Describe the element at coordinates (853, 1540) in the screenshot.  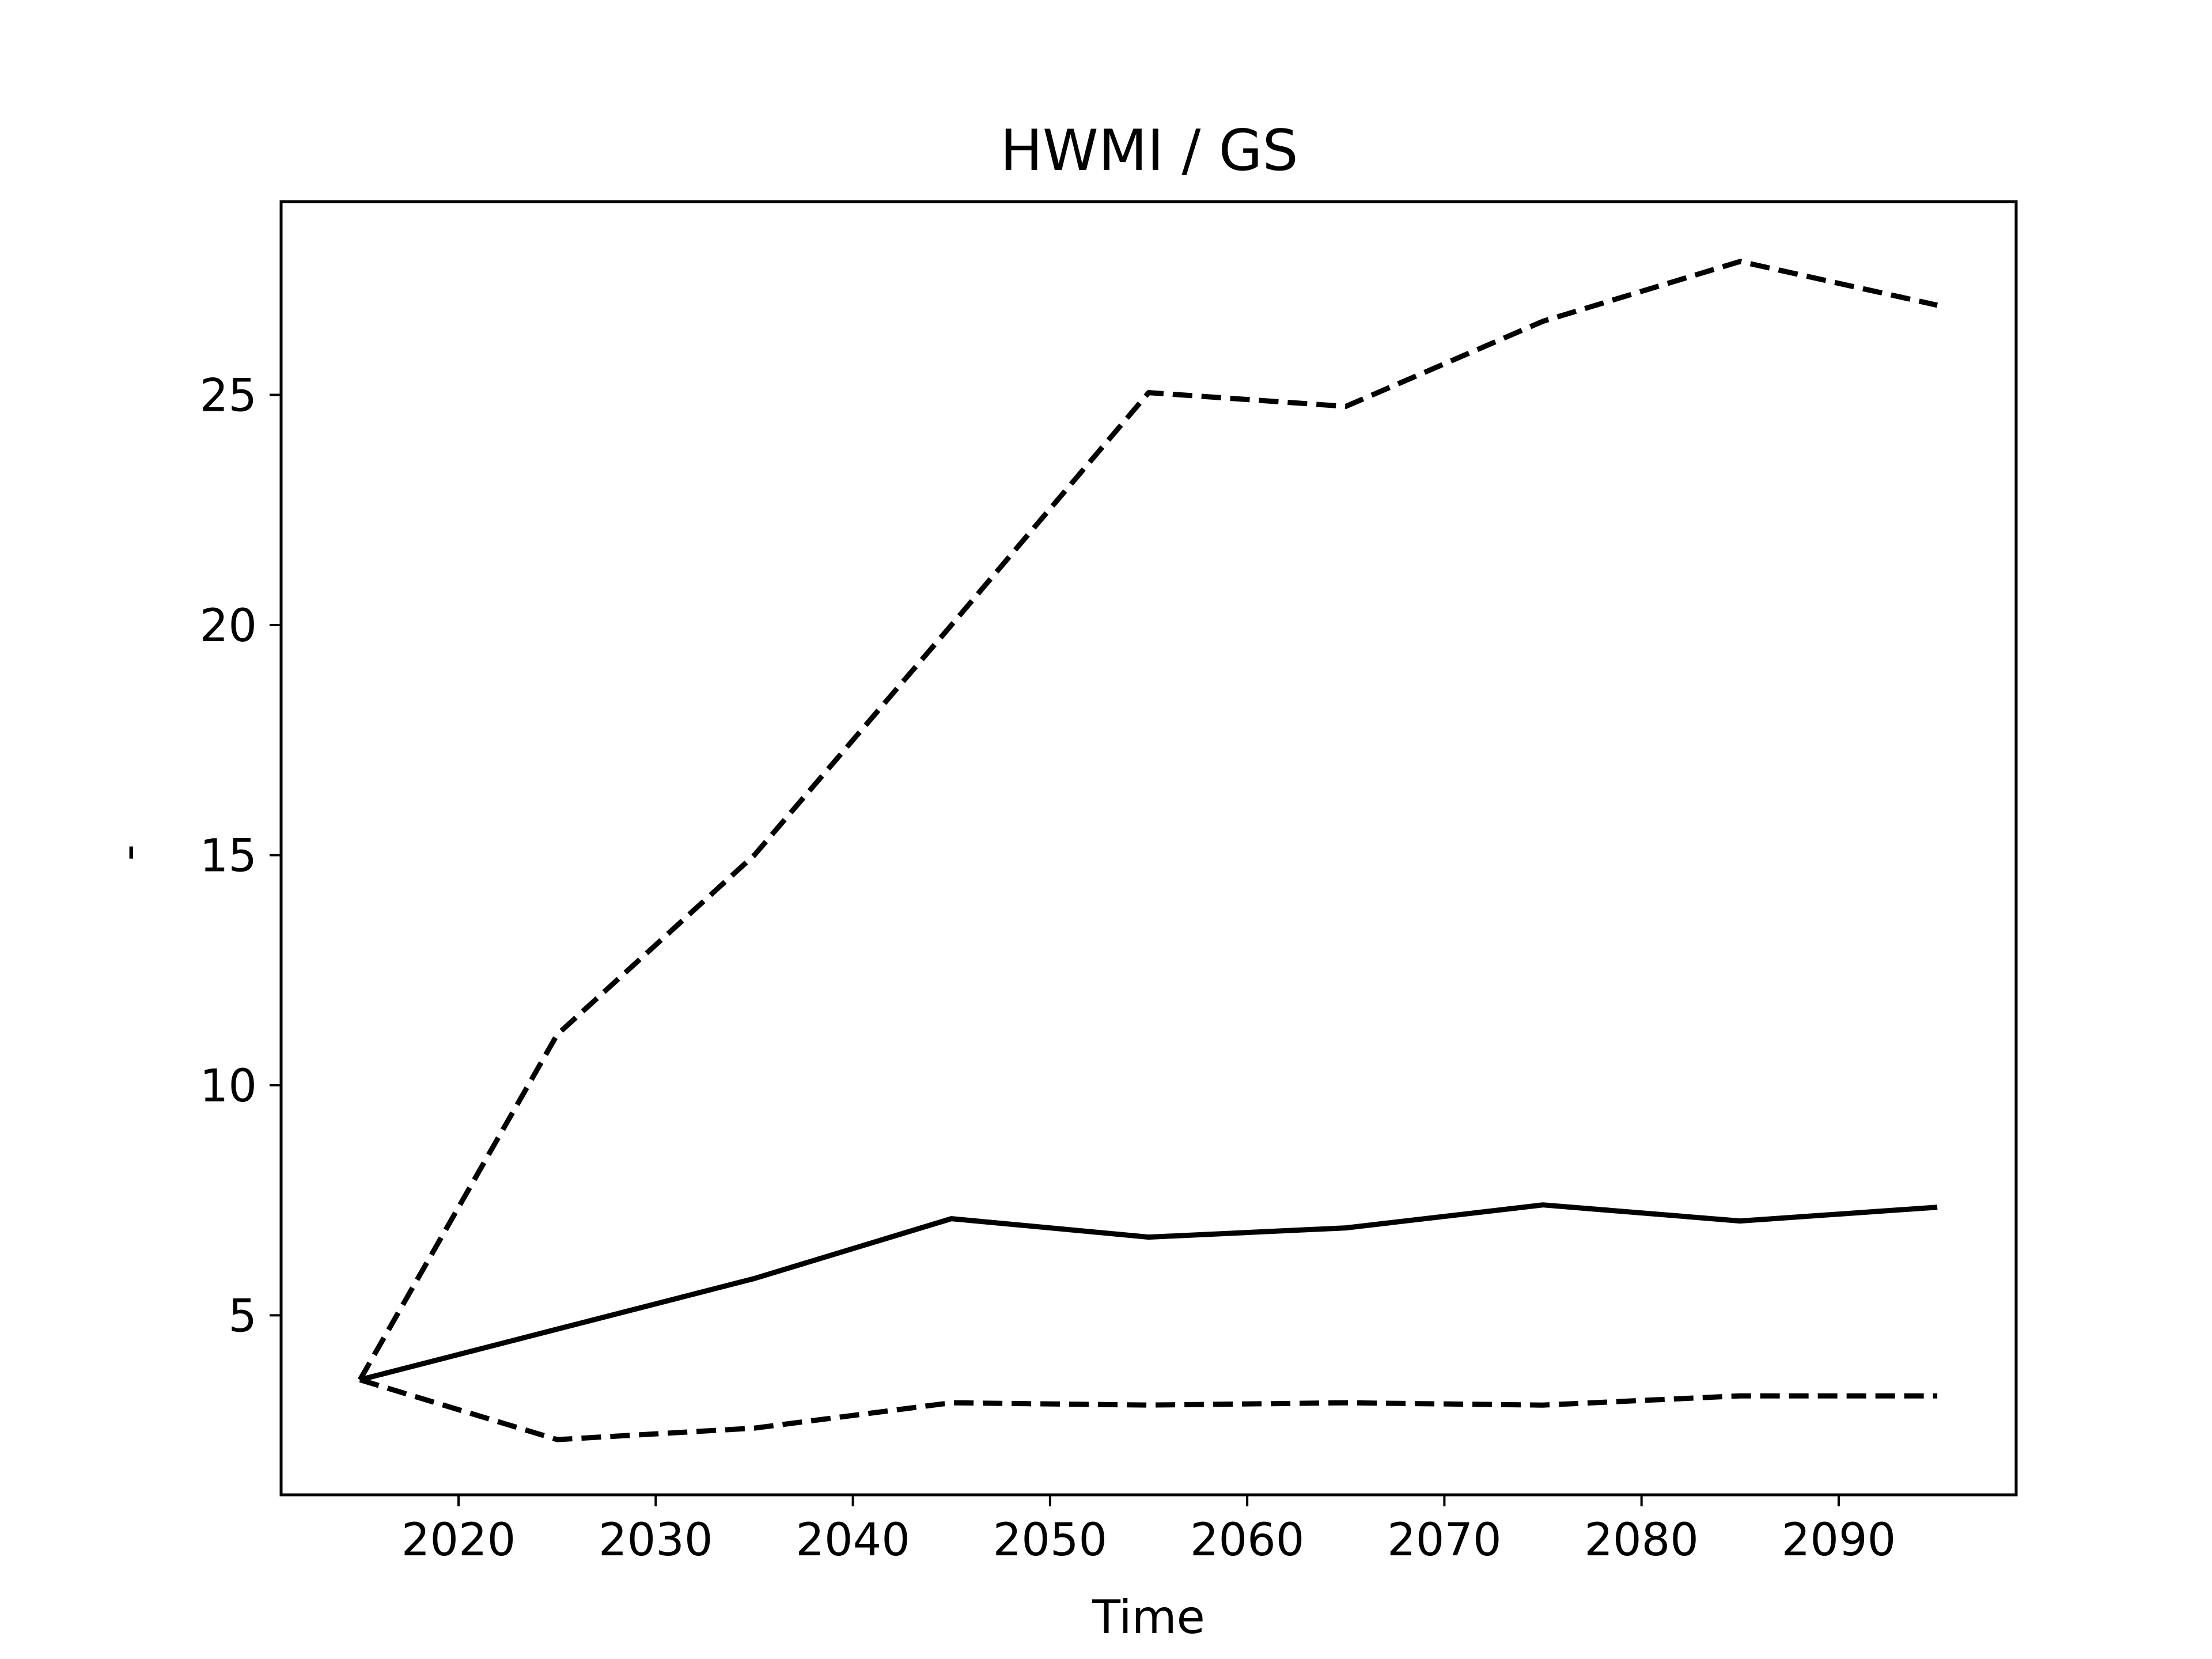
I see `x-tick-label: 2040` at that location.